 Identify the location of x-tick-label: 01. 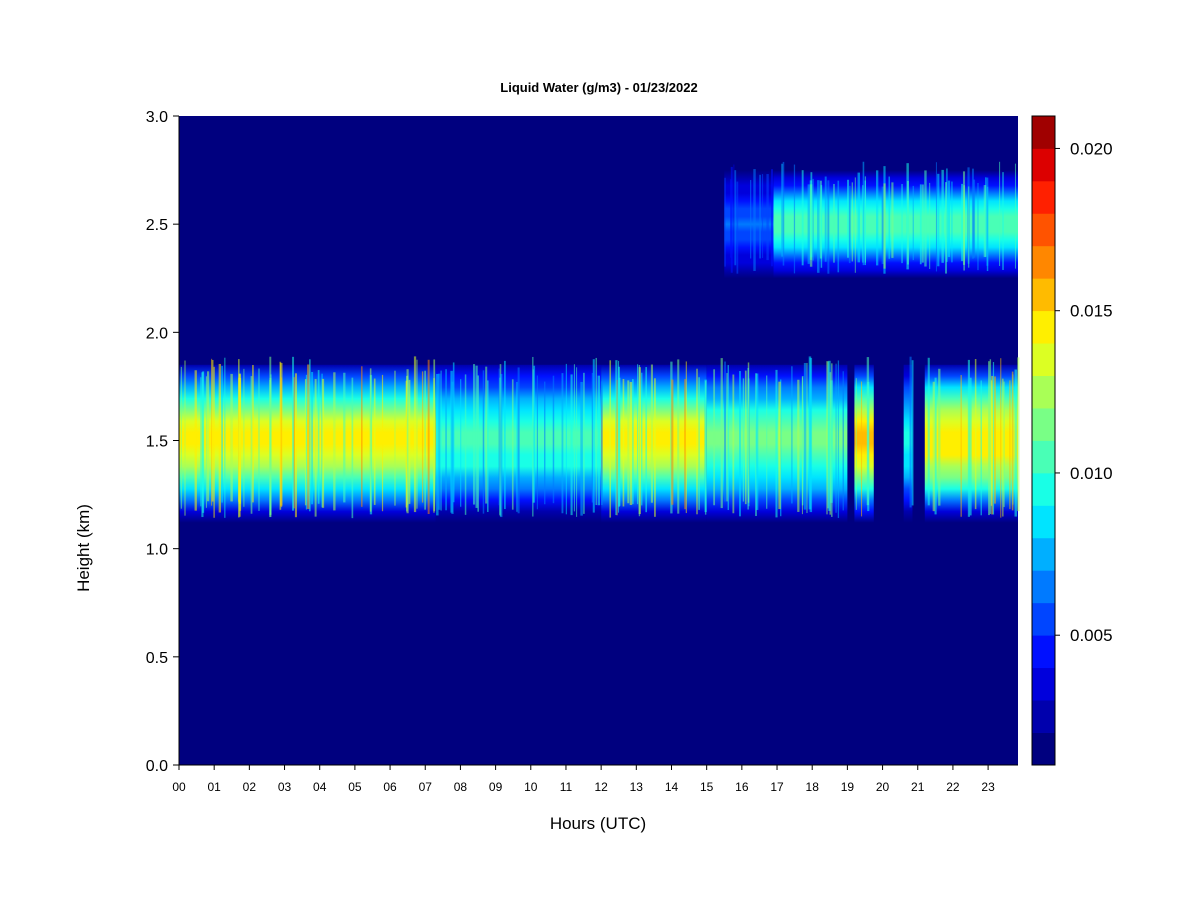
(214, 787).